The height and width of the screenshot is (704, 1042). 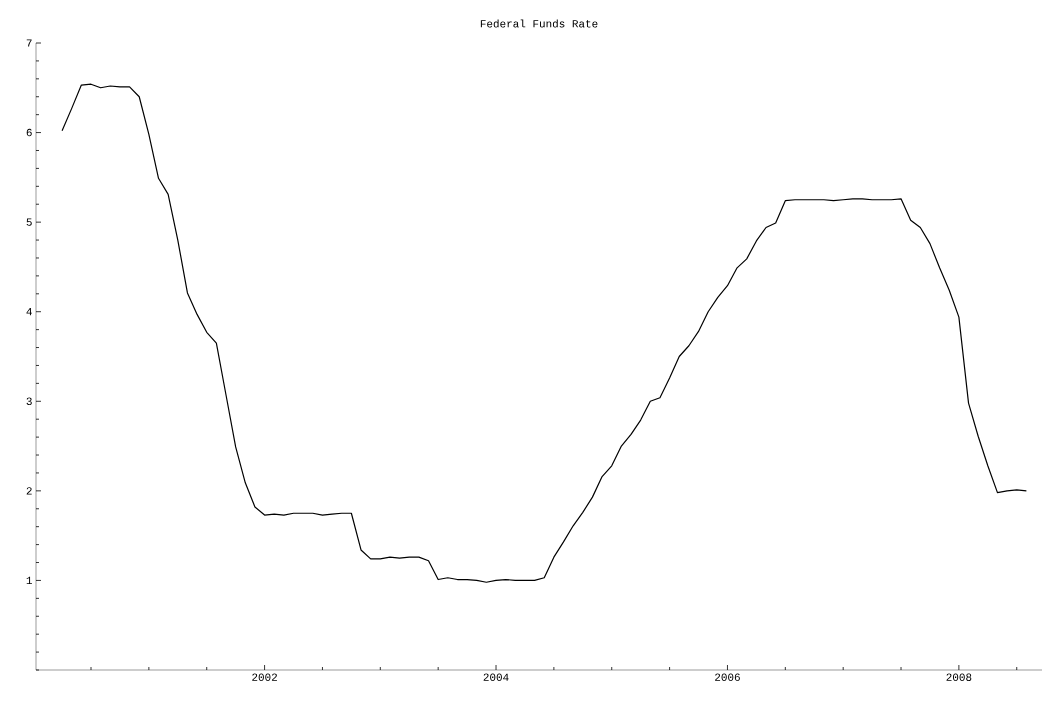 What do you see at coordinates (29, 401) in the screenshot?
I see `y-tick-label: 3` at bounding box center [29, 401].